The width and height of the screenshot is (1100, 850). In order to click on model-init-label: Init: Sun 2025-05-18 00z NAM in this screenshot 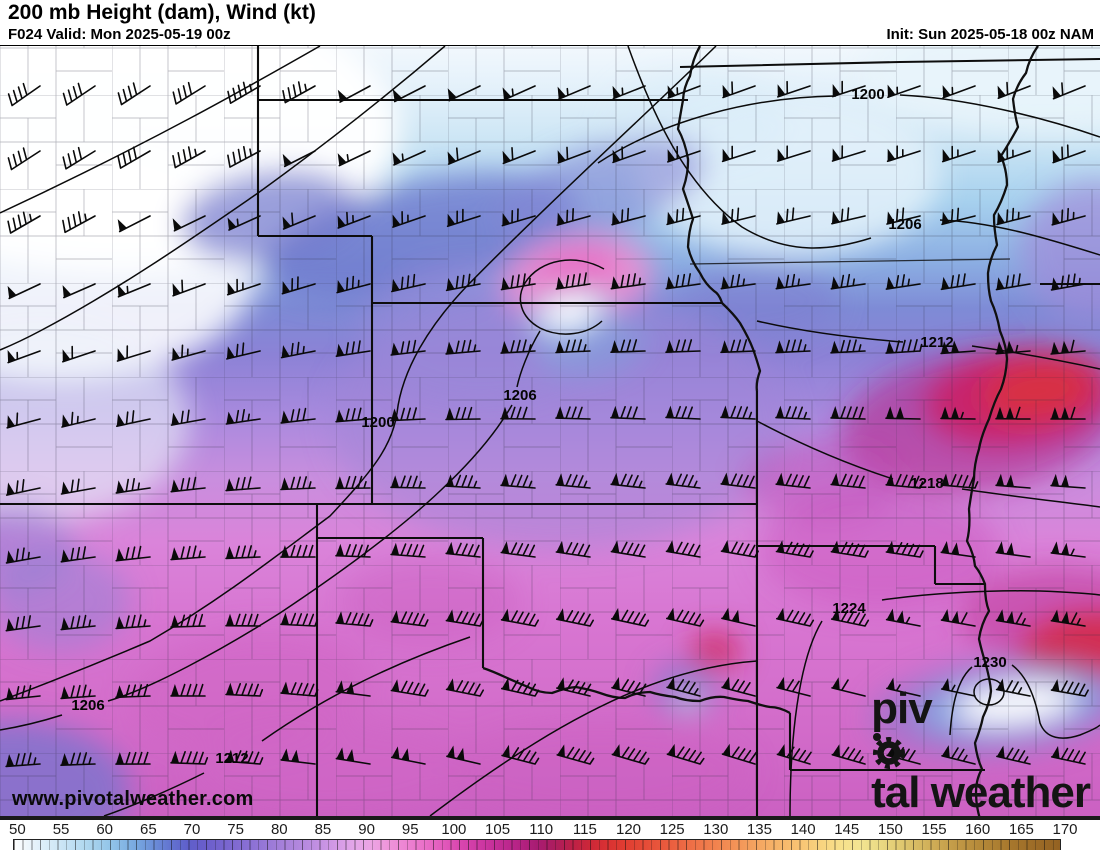, I will do `click(990, 34)`.